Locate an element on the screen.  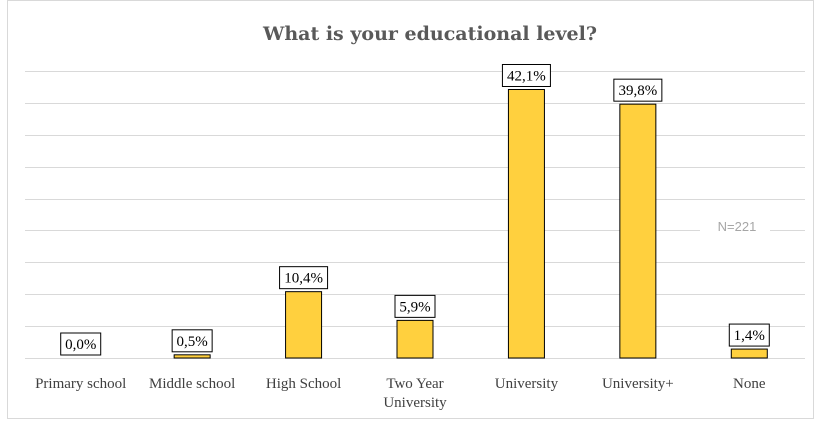
data-label: 39,8% is located at coordinates (638, 90).